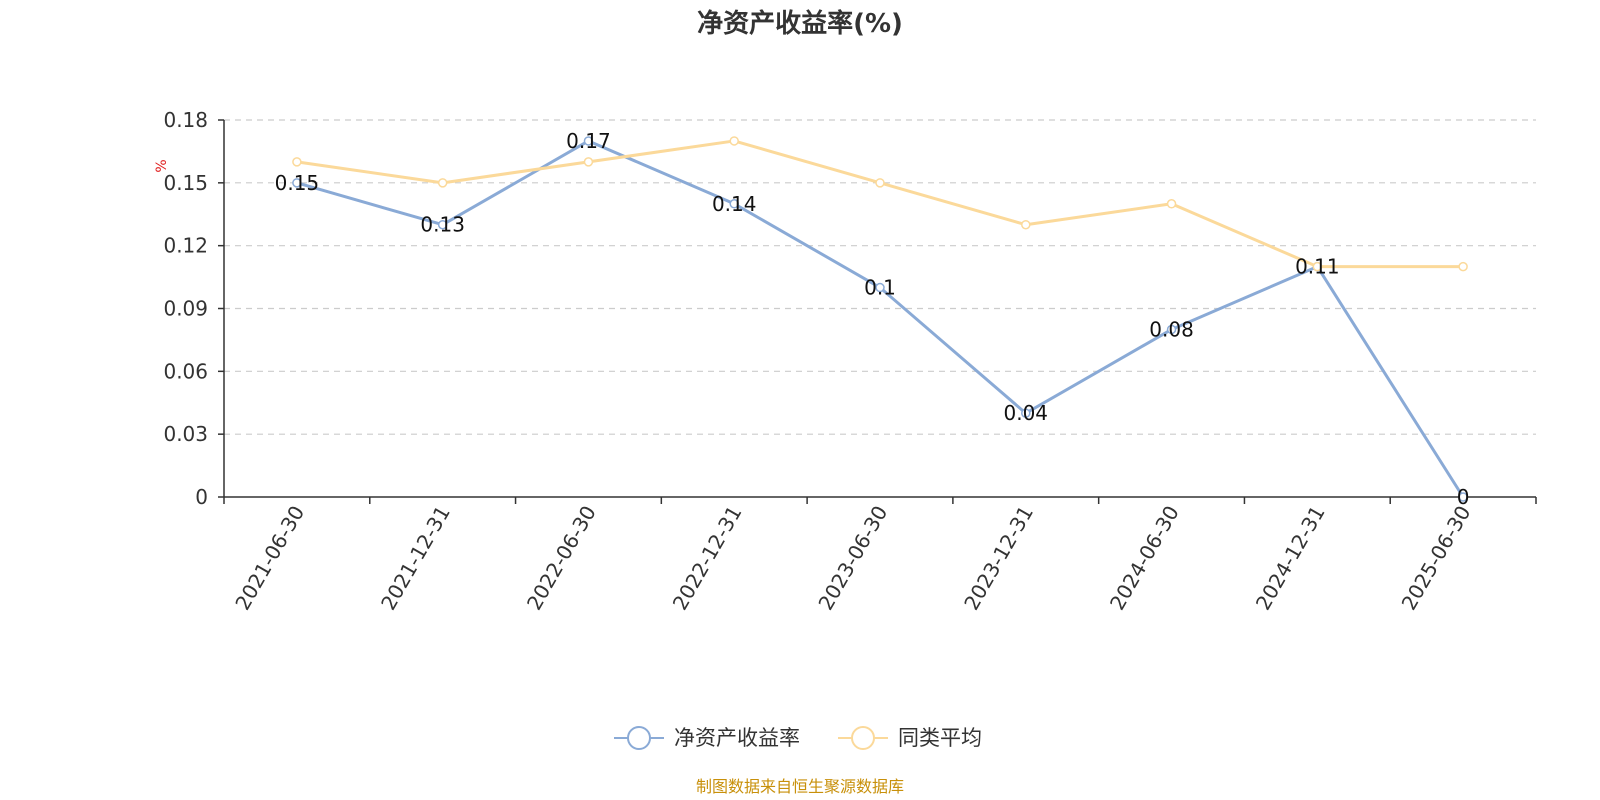 The image size is (1600, 800). Describe the element at coordinates (185, 120) in the screenshot. I see `y-tick-label: 0.18` at that location.